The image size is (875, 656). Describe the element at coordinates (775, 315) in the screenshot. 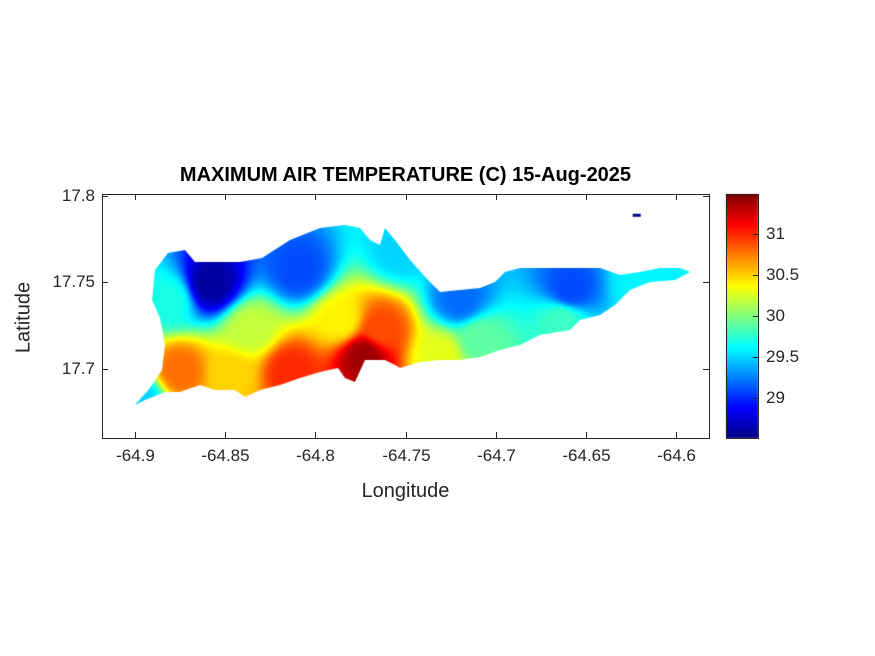

I see `colorbar-tick-label: 30` at that location.